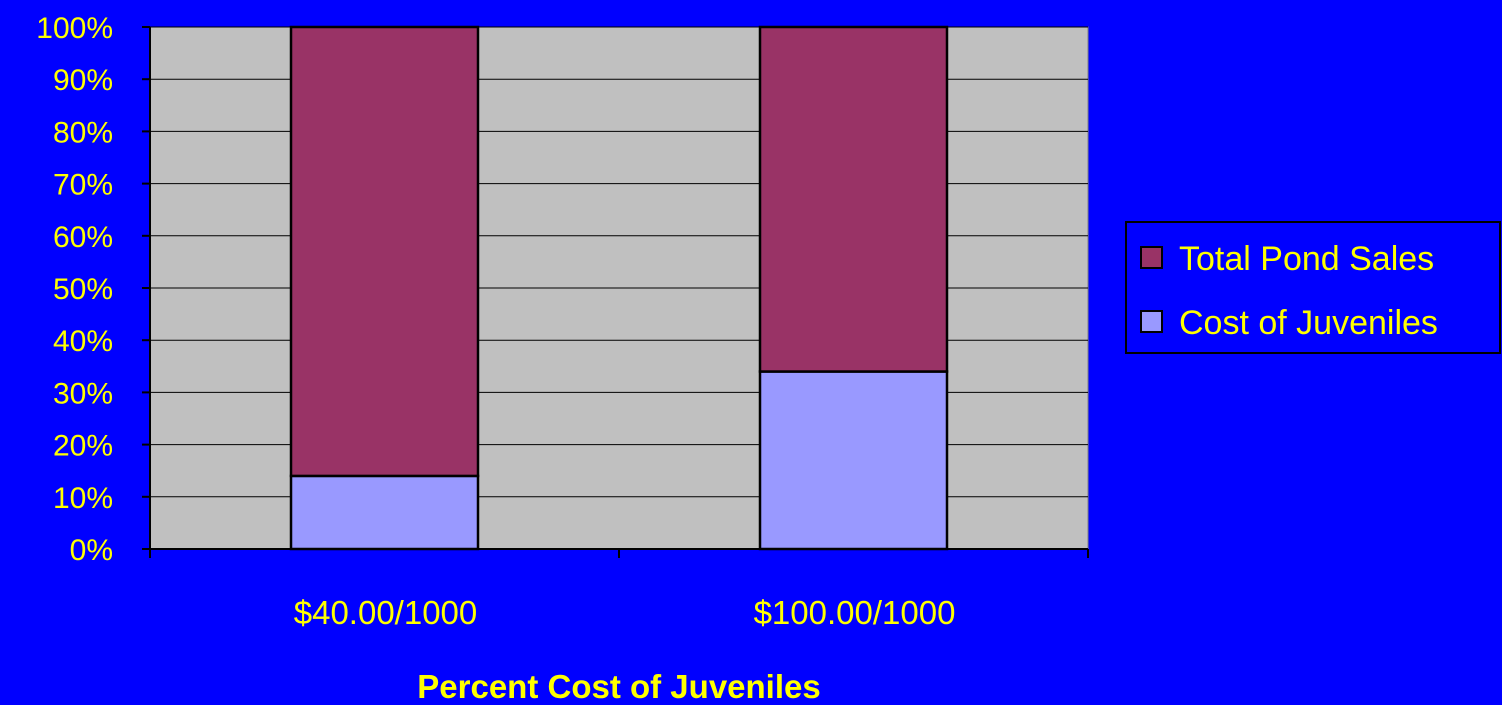 This screenshot has width=1502, height=705. Describe the element at coordinates (625, 612) in the screenshot. I see `x-category-labels: $40.00/1000 $100.00/1000` at that location.